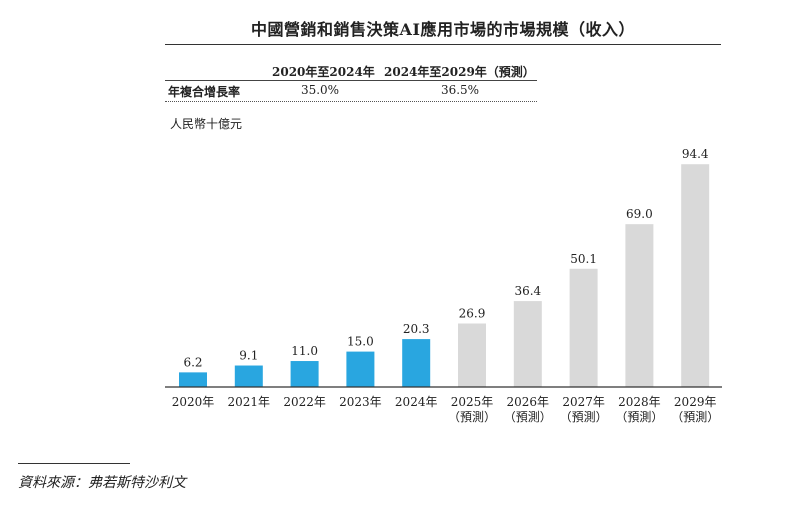 This screenshot has height=506, width=786. What do you see at coordinates (193, 379) in the screenshot?
I see `bar-2020年` at bounding box center [193, 379].